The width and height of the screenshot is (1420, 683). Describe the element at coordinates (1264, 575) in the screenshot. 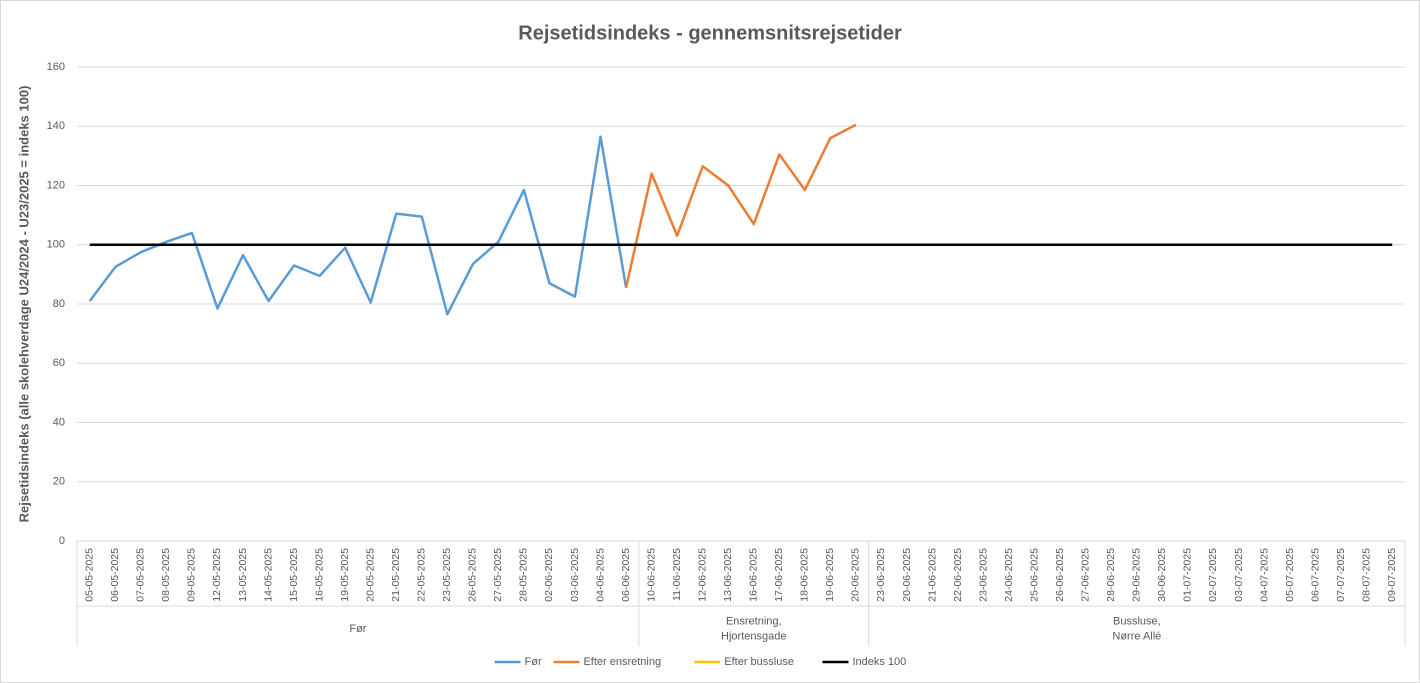

I see `x-tick-label: 04-07-2025` at that location.